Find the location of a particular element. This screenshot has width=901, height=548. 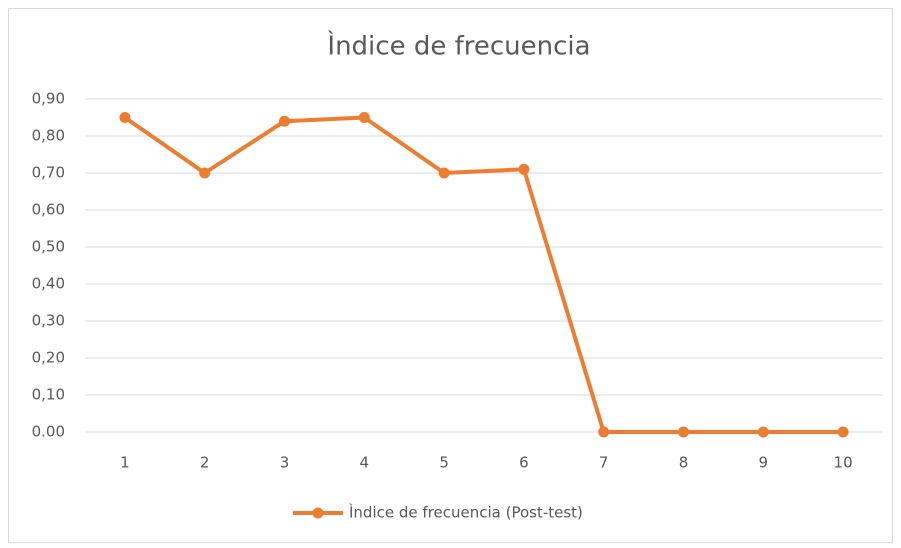

y-tick-label: 0,20 is located at coordinates (48, 358).